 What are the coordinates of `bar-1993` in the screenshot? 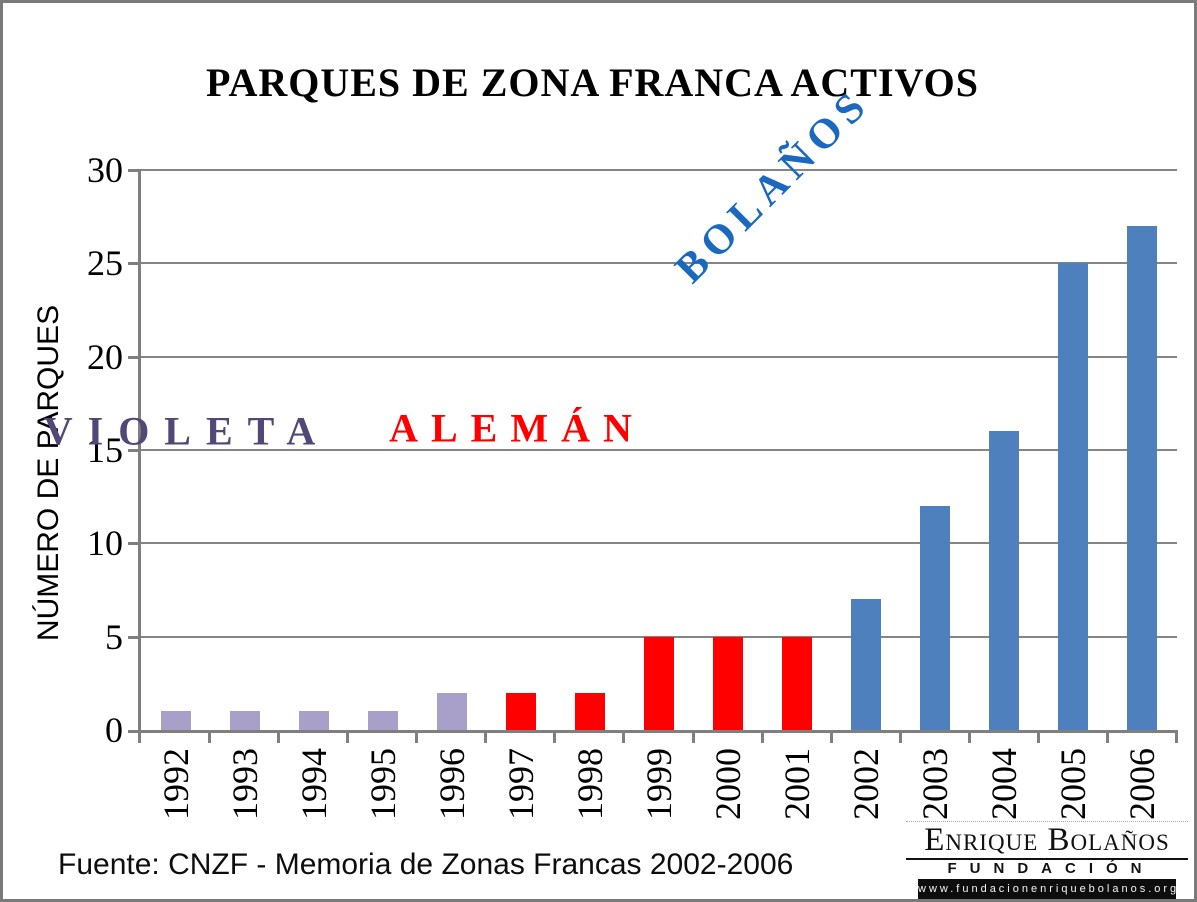 It's located at (244, 720).